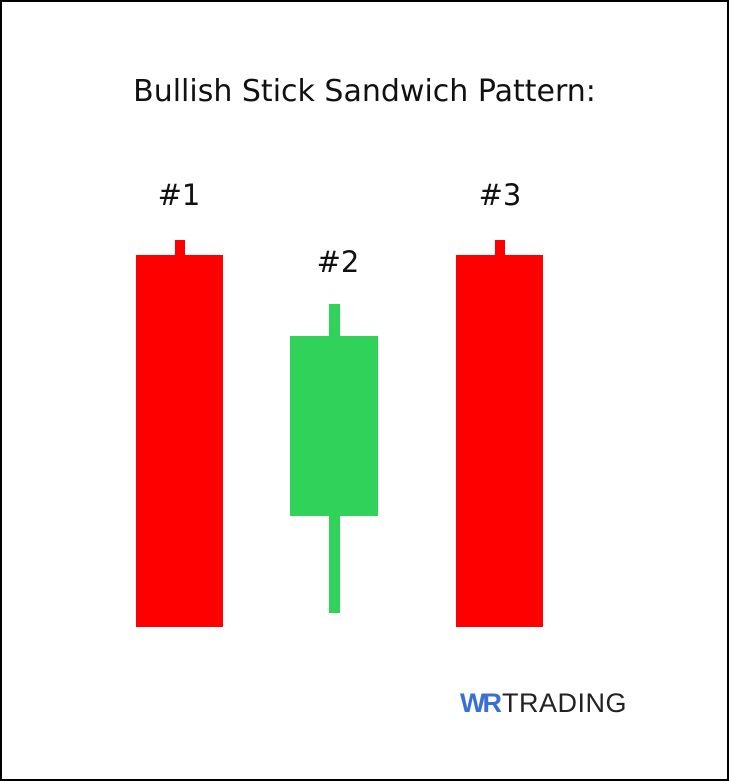 The width and height of the screenshot is (729, 781). What do you see at coordinates (499, 441) in the screenshot?
I see `candle-3-body` at bounding box center [499, 441].